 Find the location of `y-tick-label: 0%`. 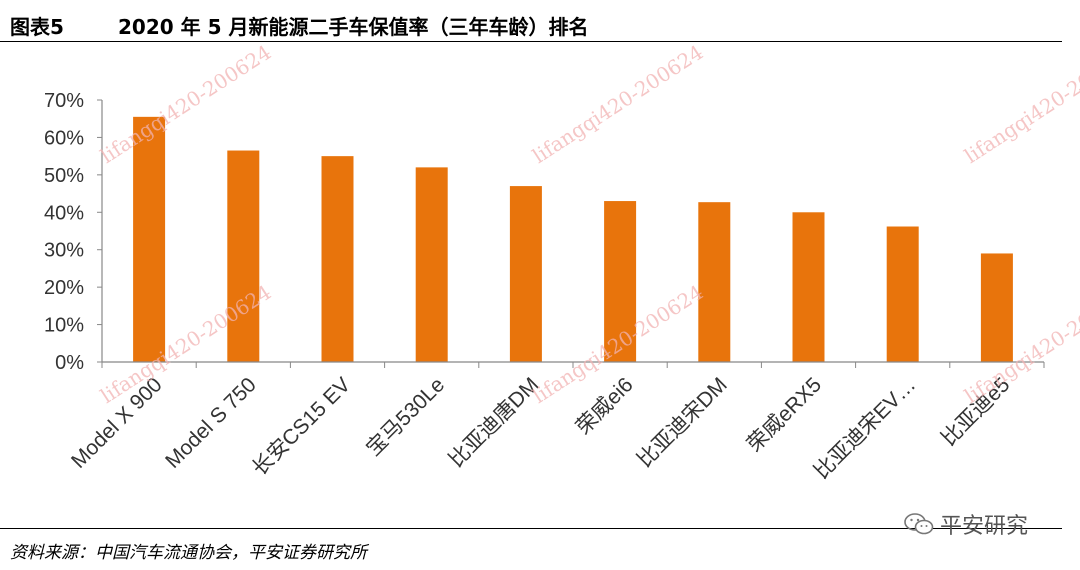

y-tick-label: 0% is located at coordinates (69, 363).